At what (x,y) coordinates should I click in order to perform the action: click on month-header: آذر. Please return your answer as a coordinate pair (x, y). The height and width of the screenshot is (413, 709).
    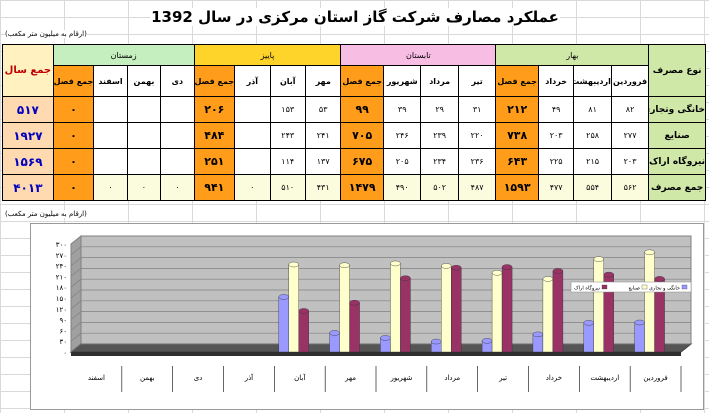
    Looking at the image, I should click on (252, 81).